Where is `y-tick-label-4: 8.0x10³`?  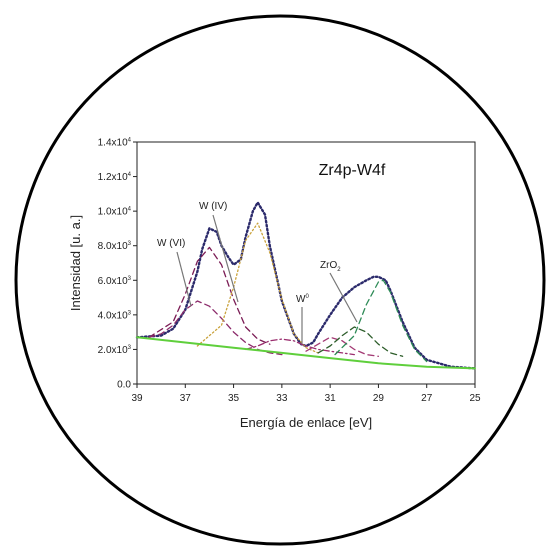
y-tick-label-4: 8.0x10³ is located at coordinates (115, 246).